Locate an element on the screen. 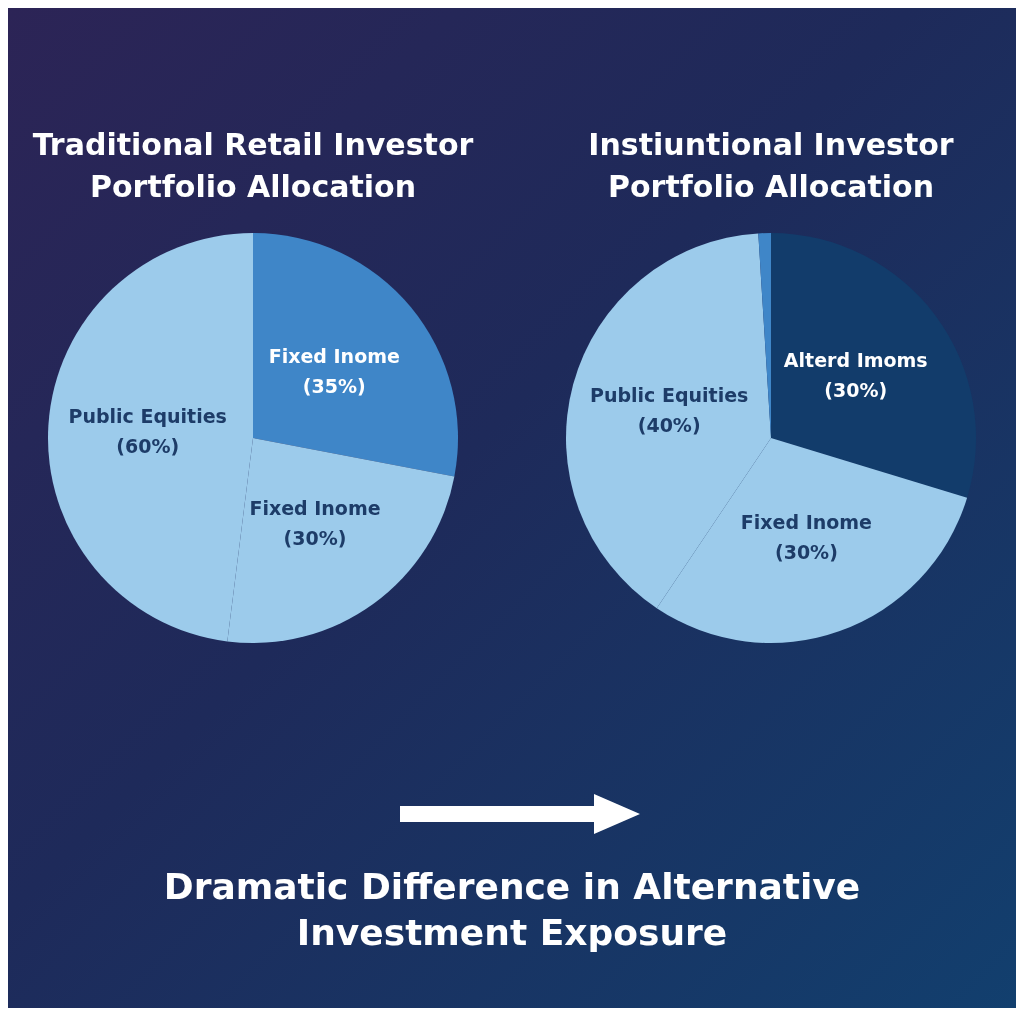 This screenshot has width=1024, height=1024. data-label: (40%) is located at coordinates (669, 425).